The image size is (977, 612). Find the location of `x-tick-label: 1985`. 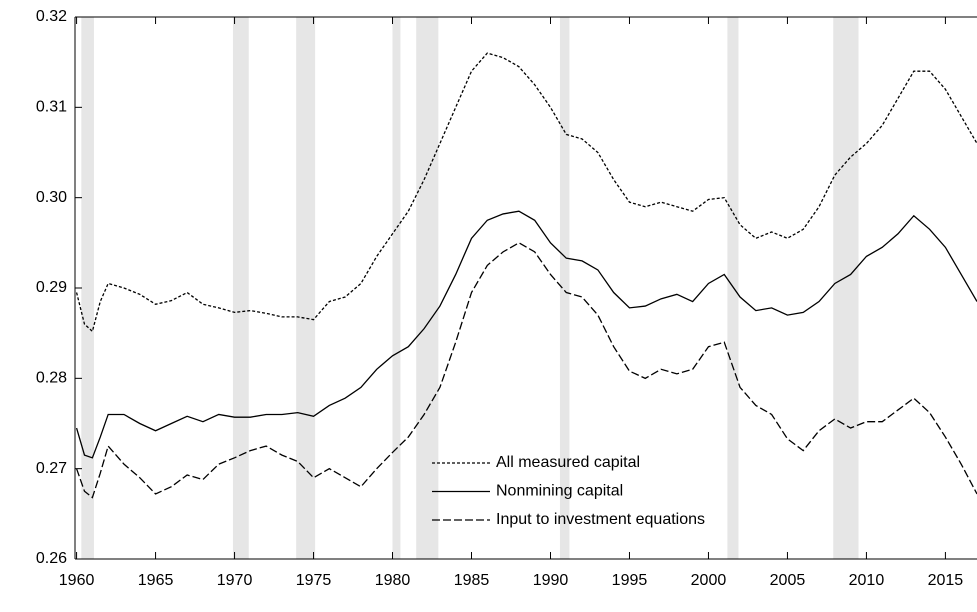

x-tick-label: 1985 is located at coordinates (472, 580).